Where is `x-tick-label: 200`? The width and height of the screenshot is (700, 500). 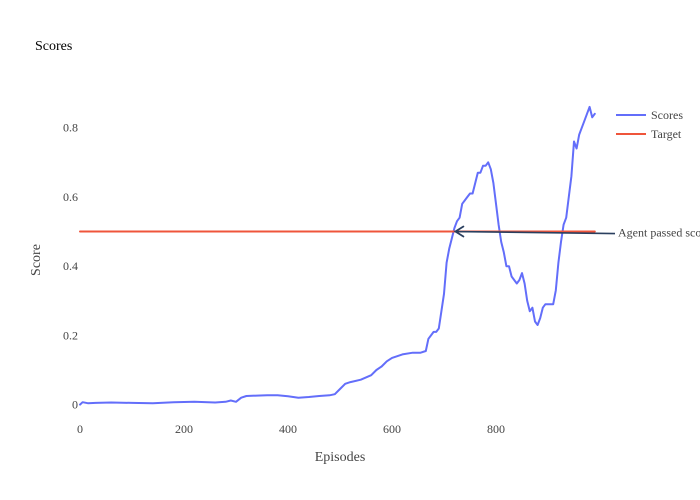 x-tick-label: 200 is located at coordinates (184, 429).